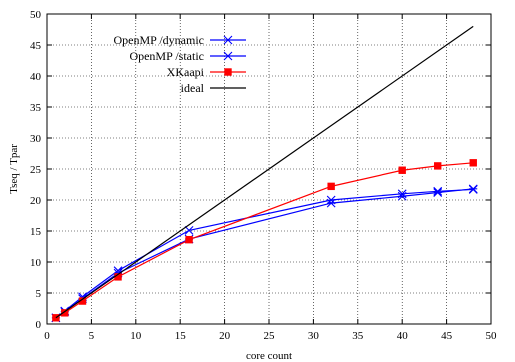 This screenshot has height=362, width=515. What do you see at coordinates (36, 108) in the screenshot?
I see `y-tick-label: 35` at bounding box center [36, 108].